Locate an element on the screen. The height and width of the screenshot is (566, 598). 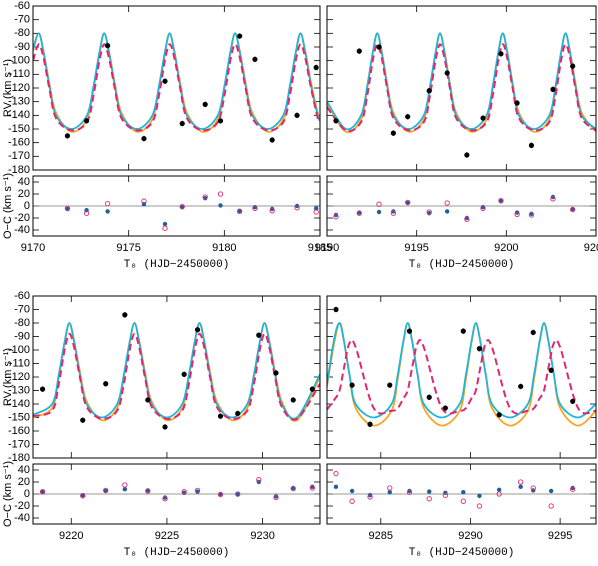
y-tick-label: -180 is located at coordinates (19, 458).